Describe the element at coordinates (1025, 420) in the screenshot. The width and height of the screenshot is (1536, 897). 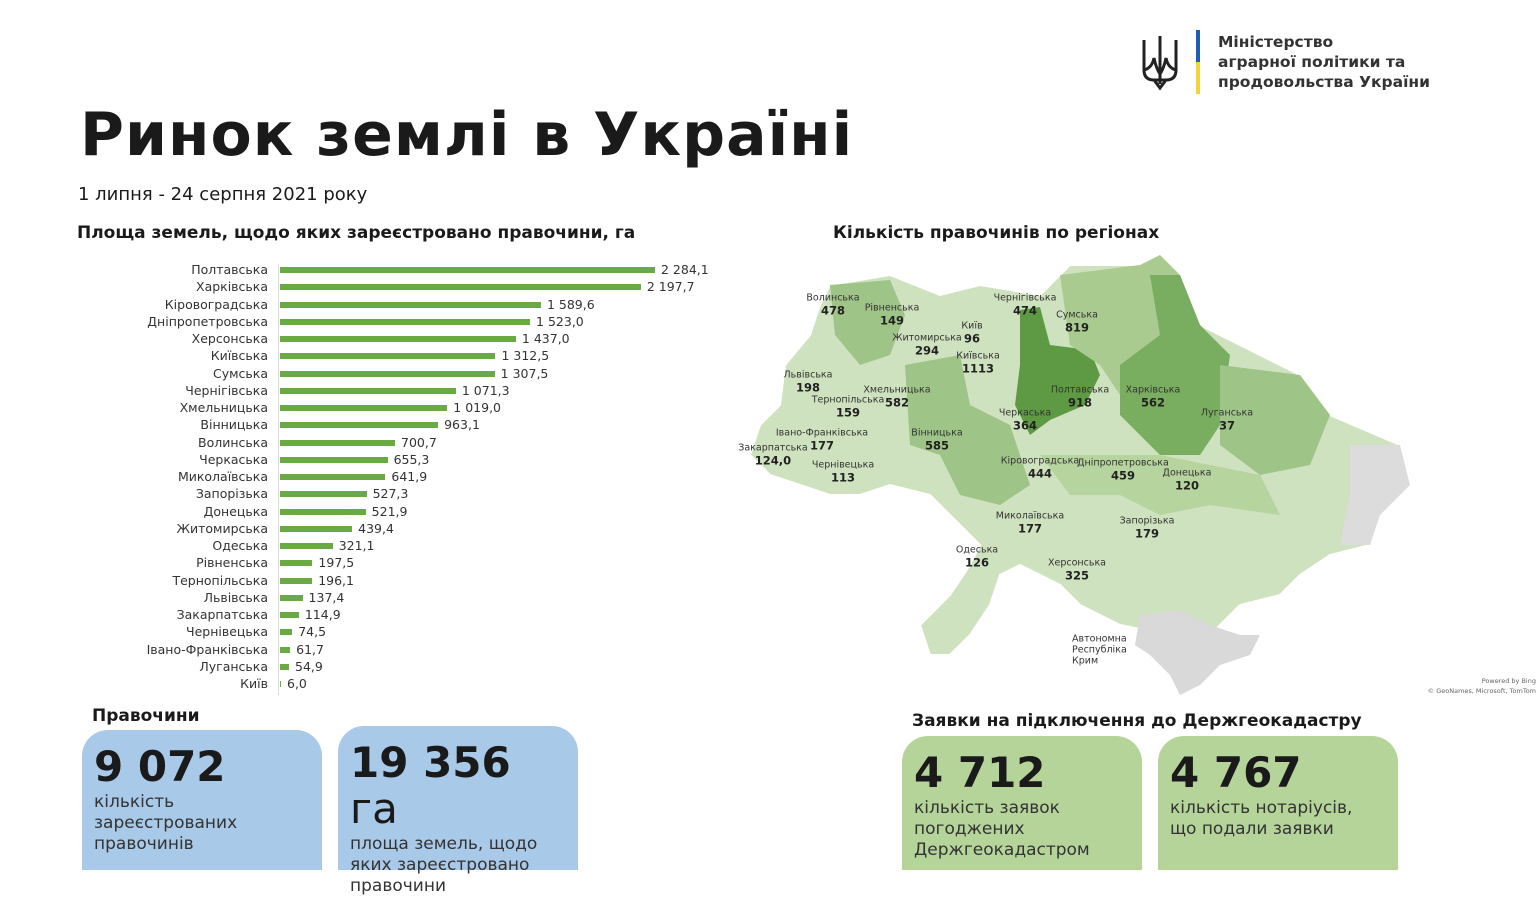
I see `map-region-label: Черкаська 364` at that location.